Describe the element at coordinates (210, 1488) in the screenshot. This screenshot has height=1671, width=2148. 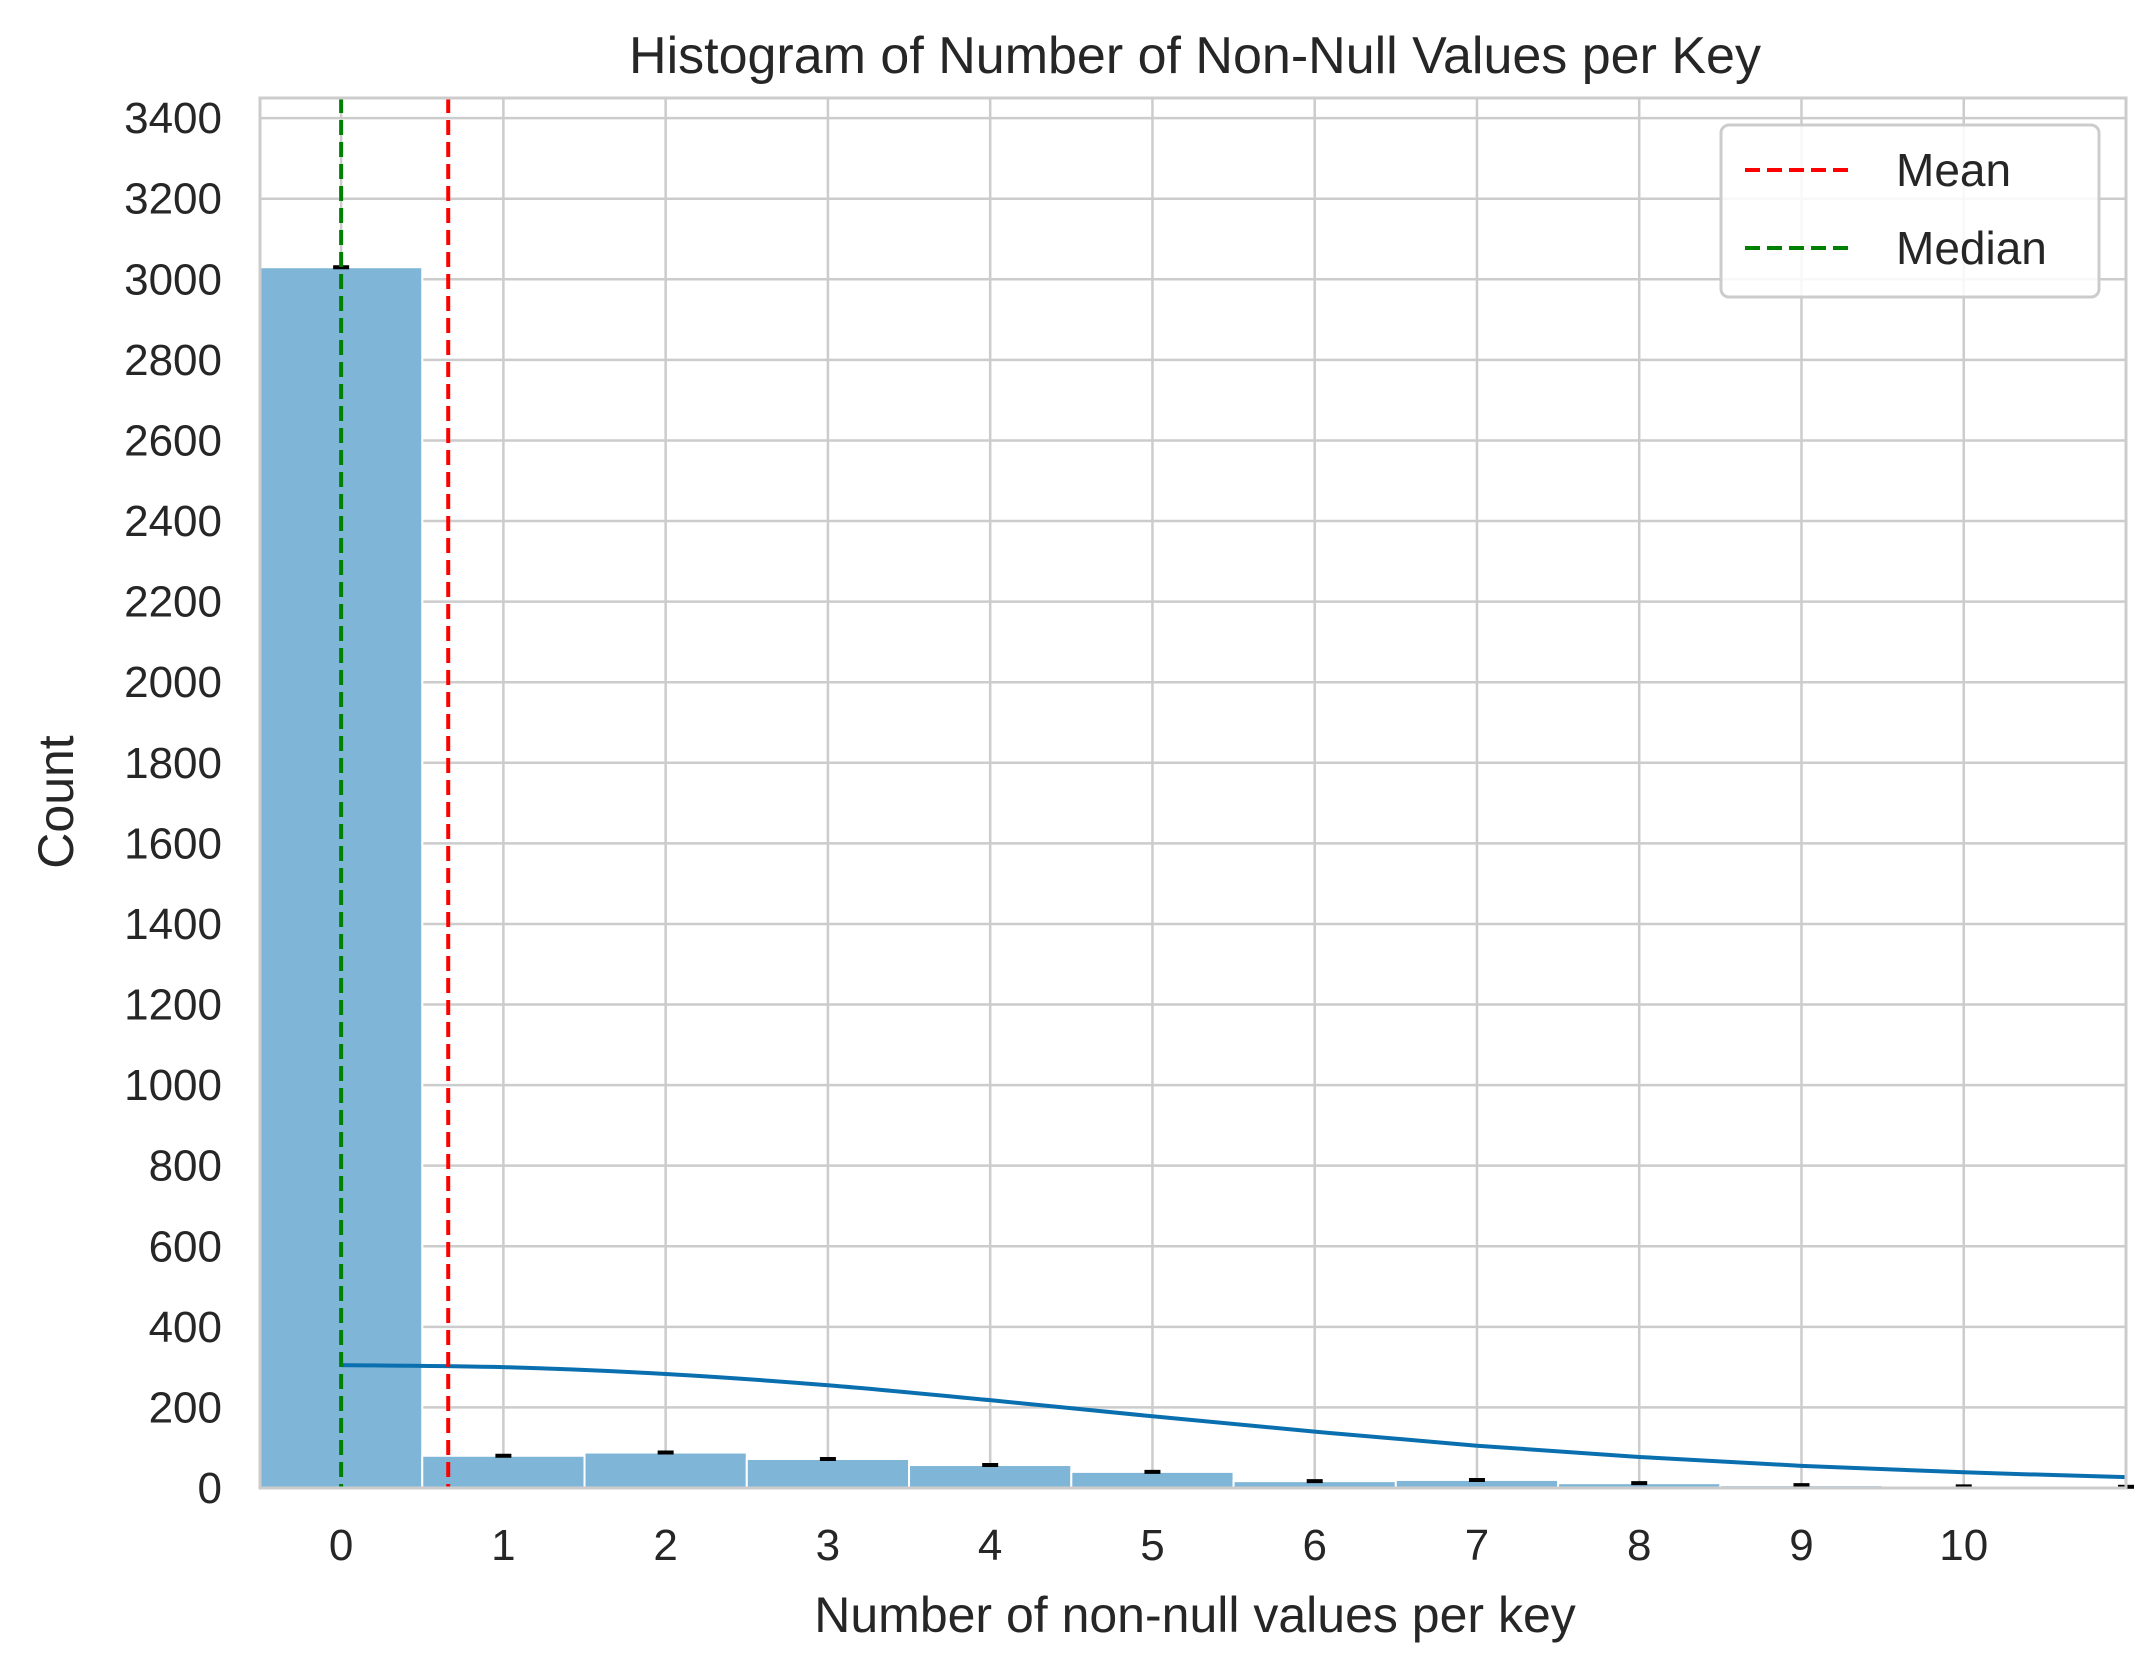
I see `y-tick-label: 0` at that location.